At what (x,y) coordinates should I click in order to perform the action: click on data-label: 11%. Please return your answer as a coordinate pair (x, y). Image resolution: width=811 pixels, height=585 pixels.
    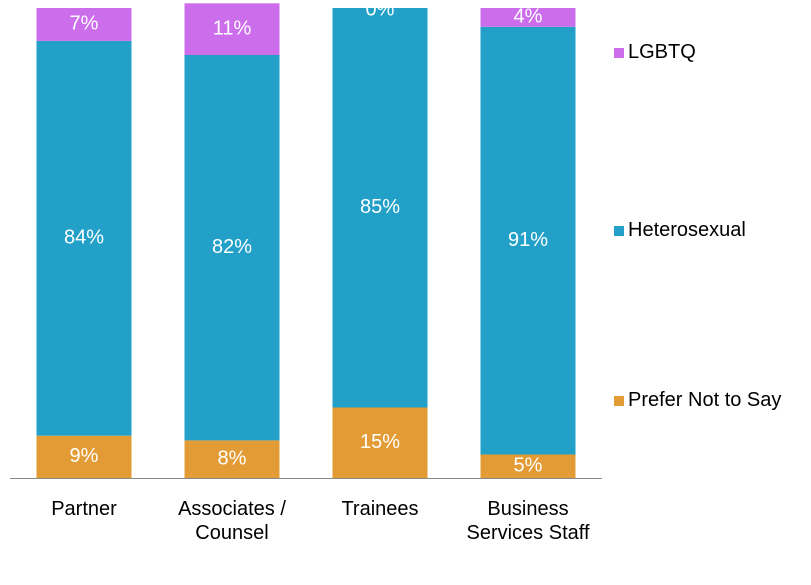
    Looking at the image, I should click on (232, 28).